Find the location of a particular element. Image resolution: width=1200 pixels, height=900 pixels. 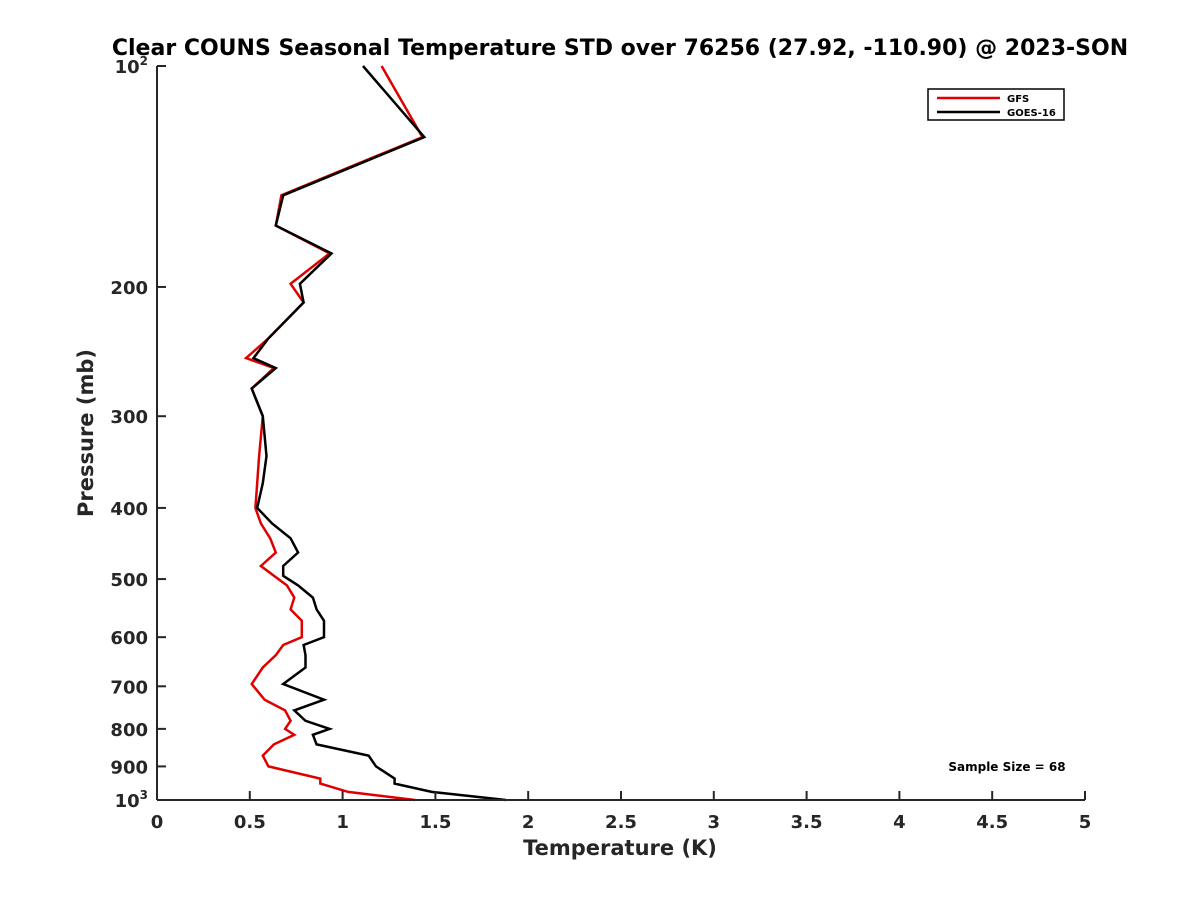

legend: GFS GOES-16 is located at coordinates (996, 104).